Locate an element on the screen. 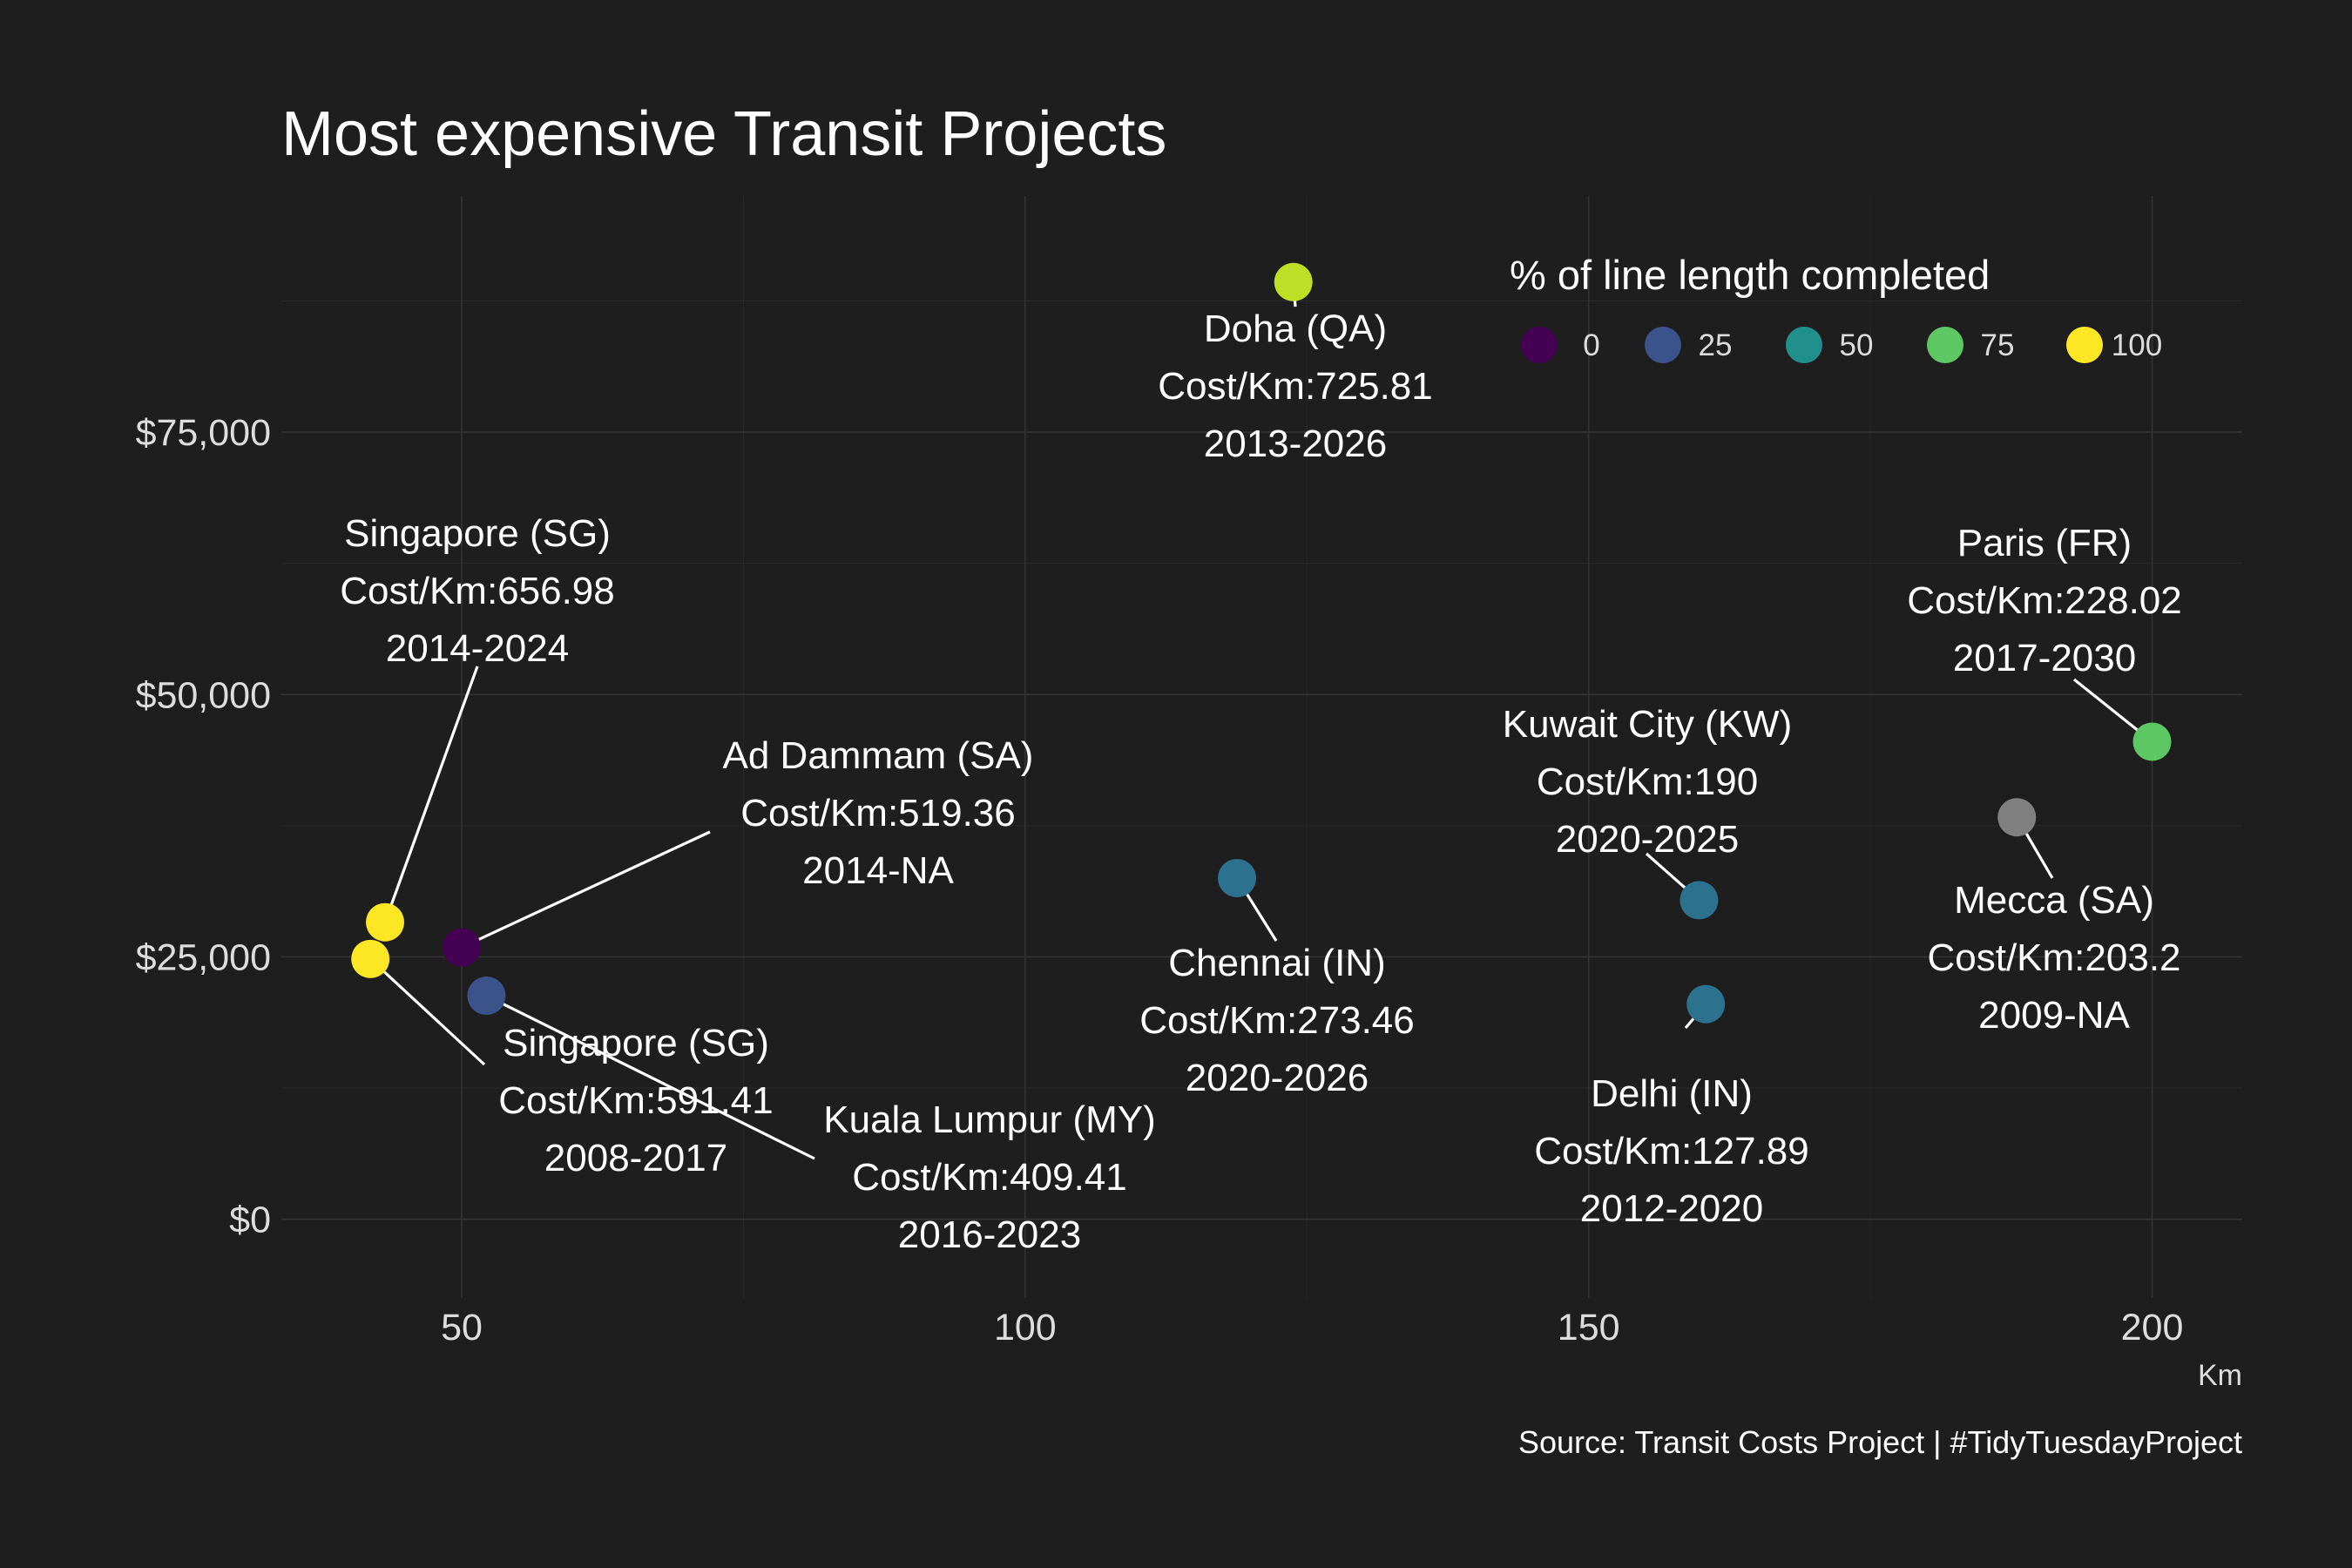 This screenshot has width=2352, height=1568. legend-items: 0 25 50 75 100 is located at coordinates (1841, 345).